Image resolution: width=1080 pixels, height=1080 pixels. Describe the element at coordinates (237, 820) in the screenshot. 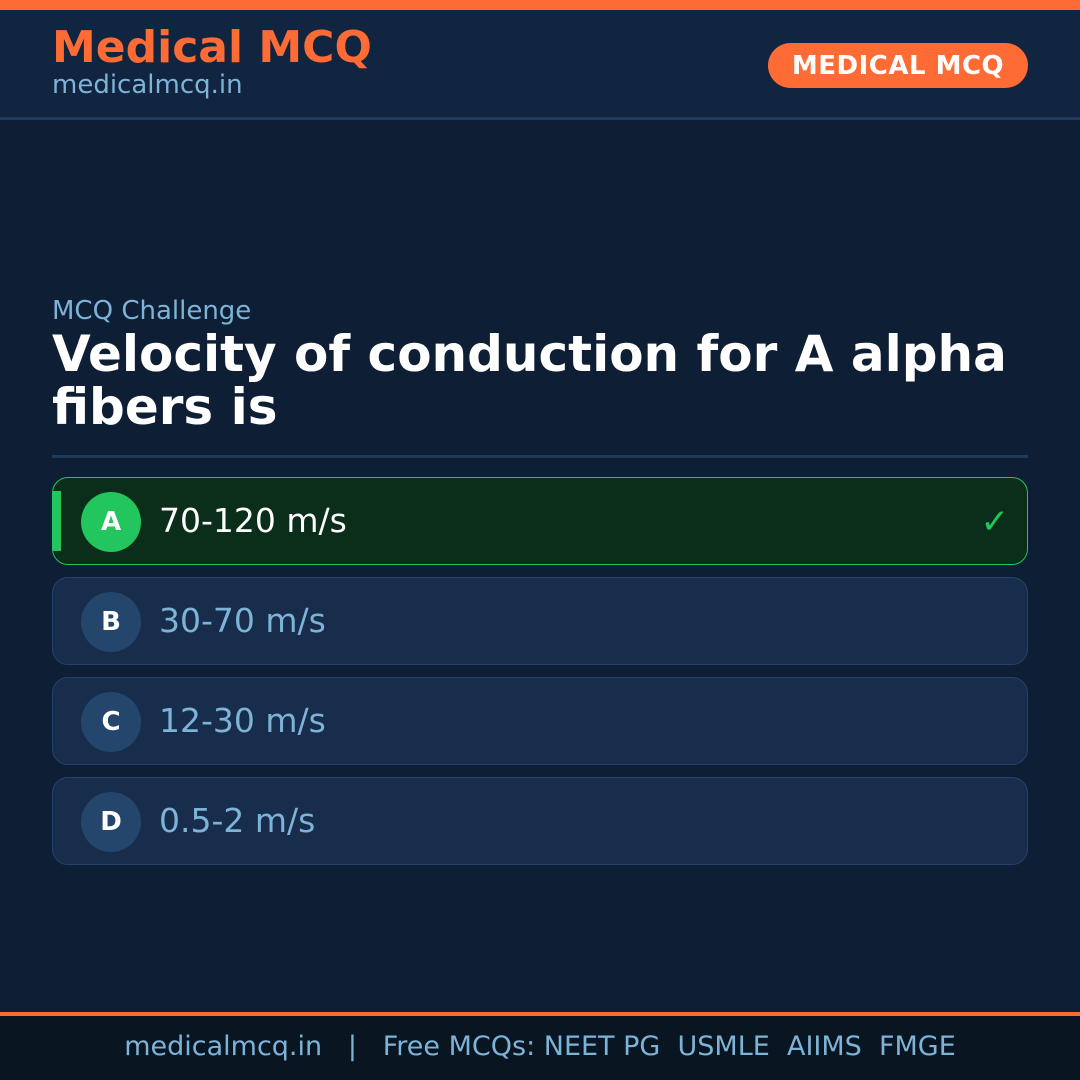

I see `option-text: 0.5-2 m/s` at that location.